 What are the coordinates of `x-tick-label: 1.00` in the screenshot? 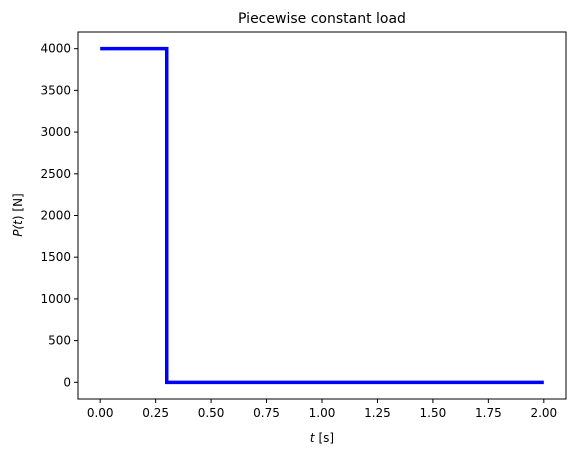 It's located at (322, 413).